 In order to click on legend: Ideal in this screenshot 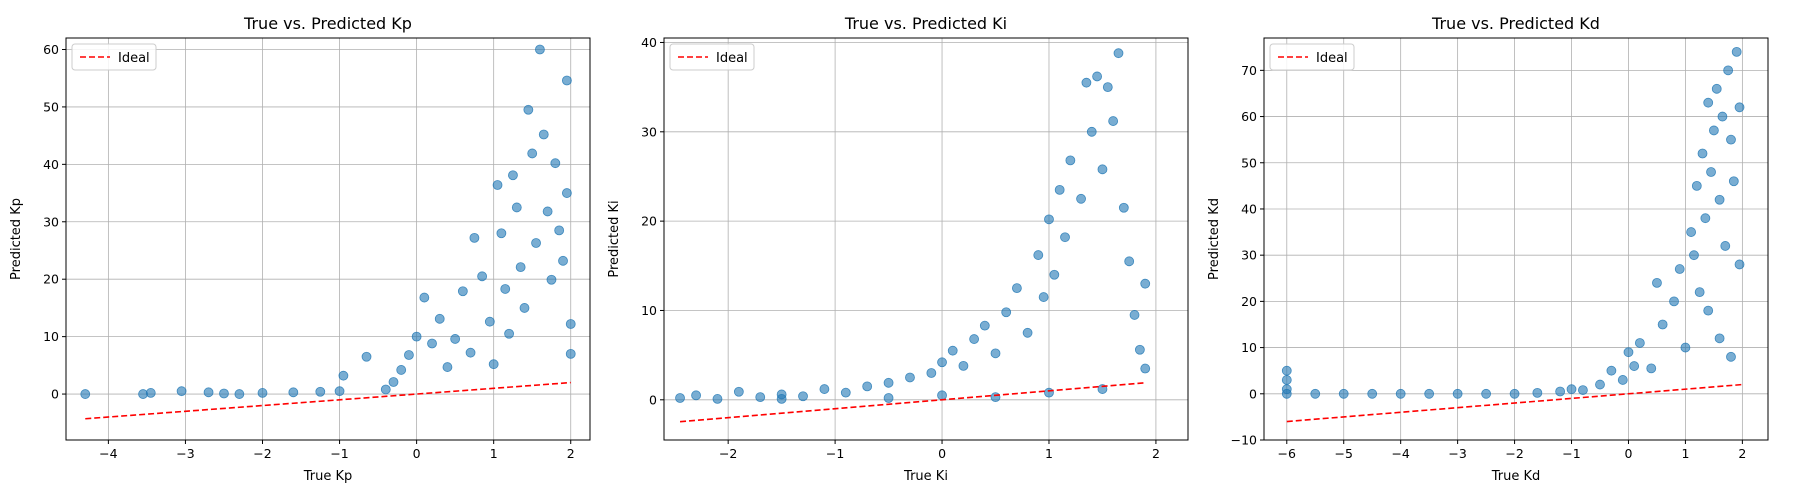, I will do `click(114, 57)`.